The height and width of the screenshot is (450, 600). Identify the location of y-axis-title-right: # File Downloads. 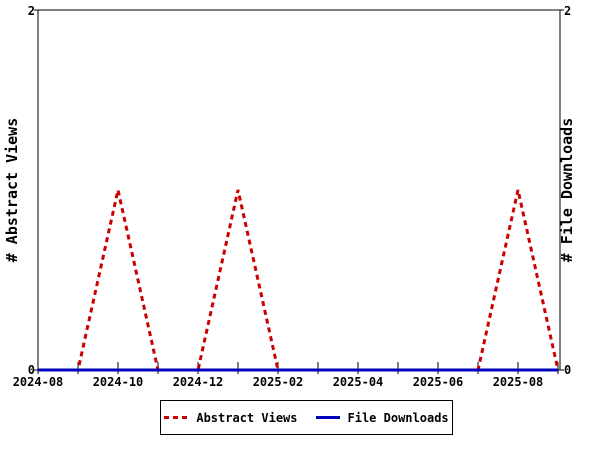
(567, 190).